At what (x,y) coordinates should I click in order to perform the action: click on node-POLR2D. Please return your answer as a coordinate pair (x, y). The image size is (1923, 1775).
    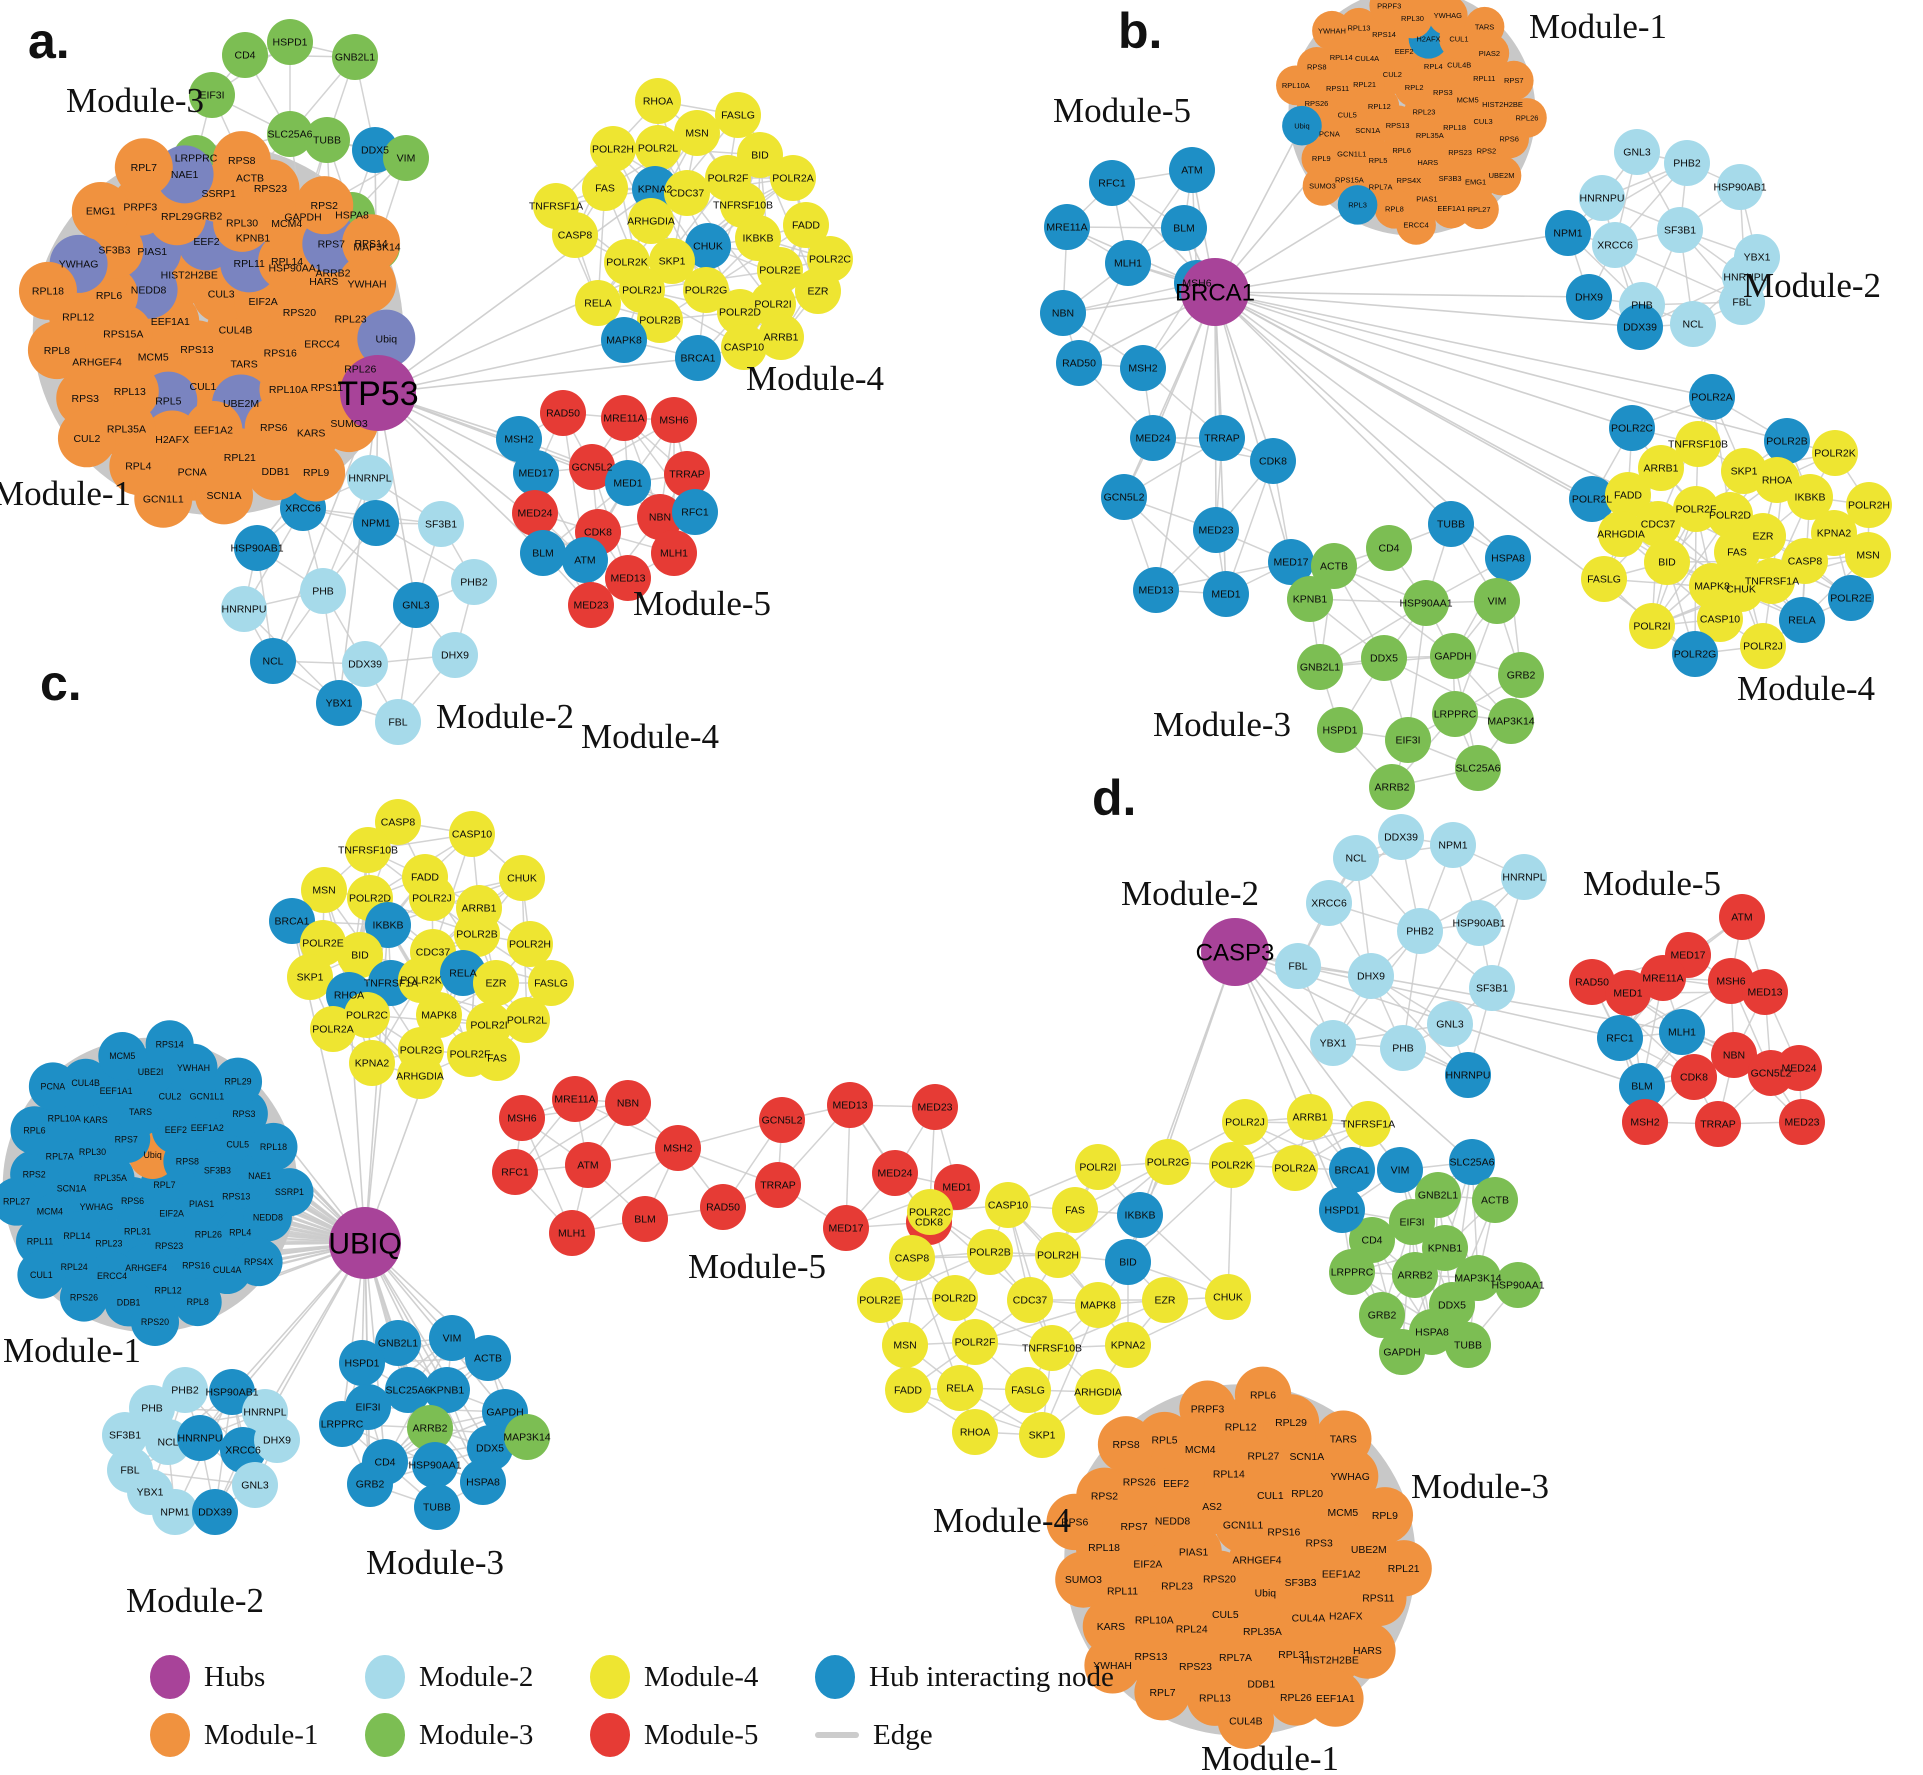
    Looking at the image, I should click on (1730, 515).